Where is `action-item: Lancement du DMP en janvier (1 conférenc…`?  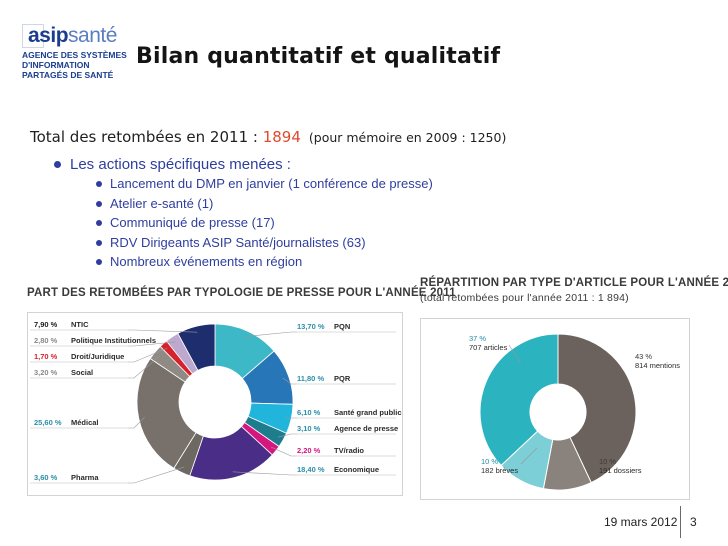
action-item: Lancement du DMP en janvier (1 conférenc… is located at coordinates (264, 183).